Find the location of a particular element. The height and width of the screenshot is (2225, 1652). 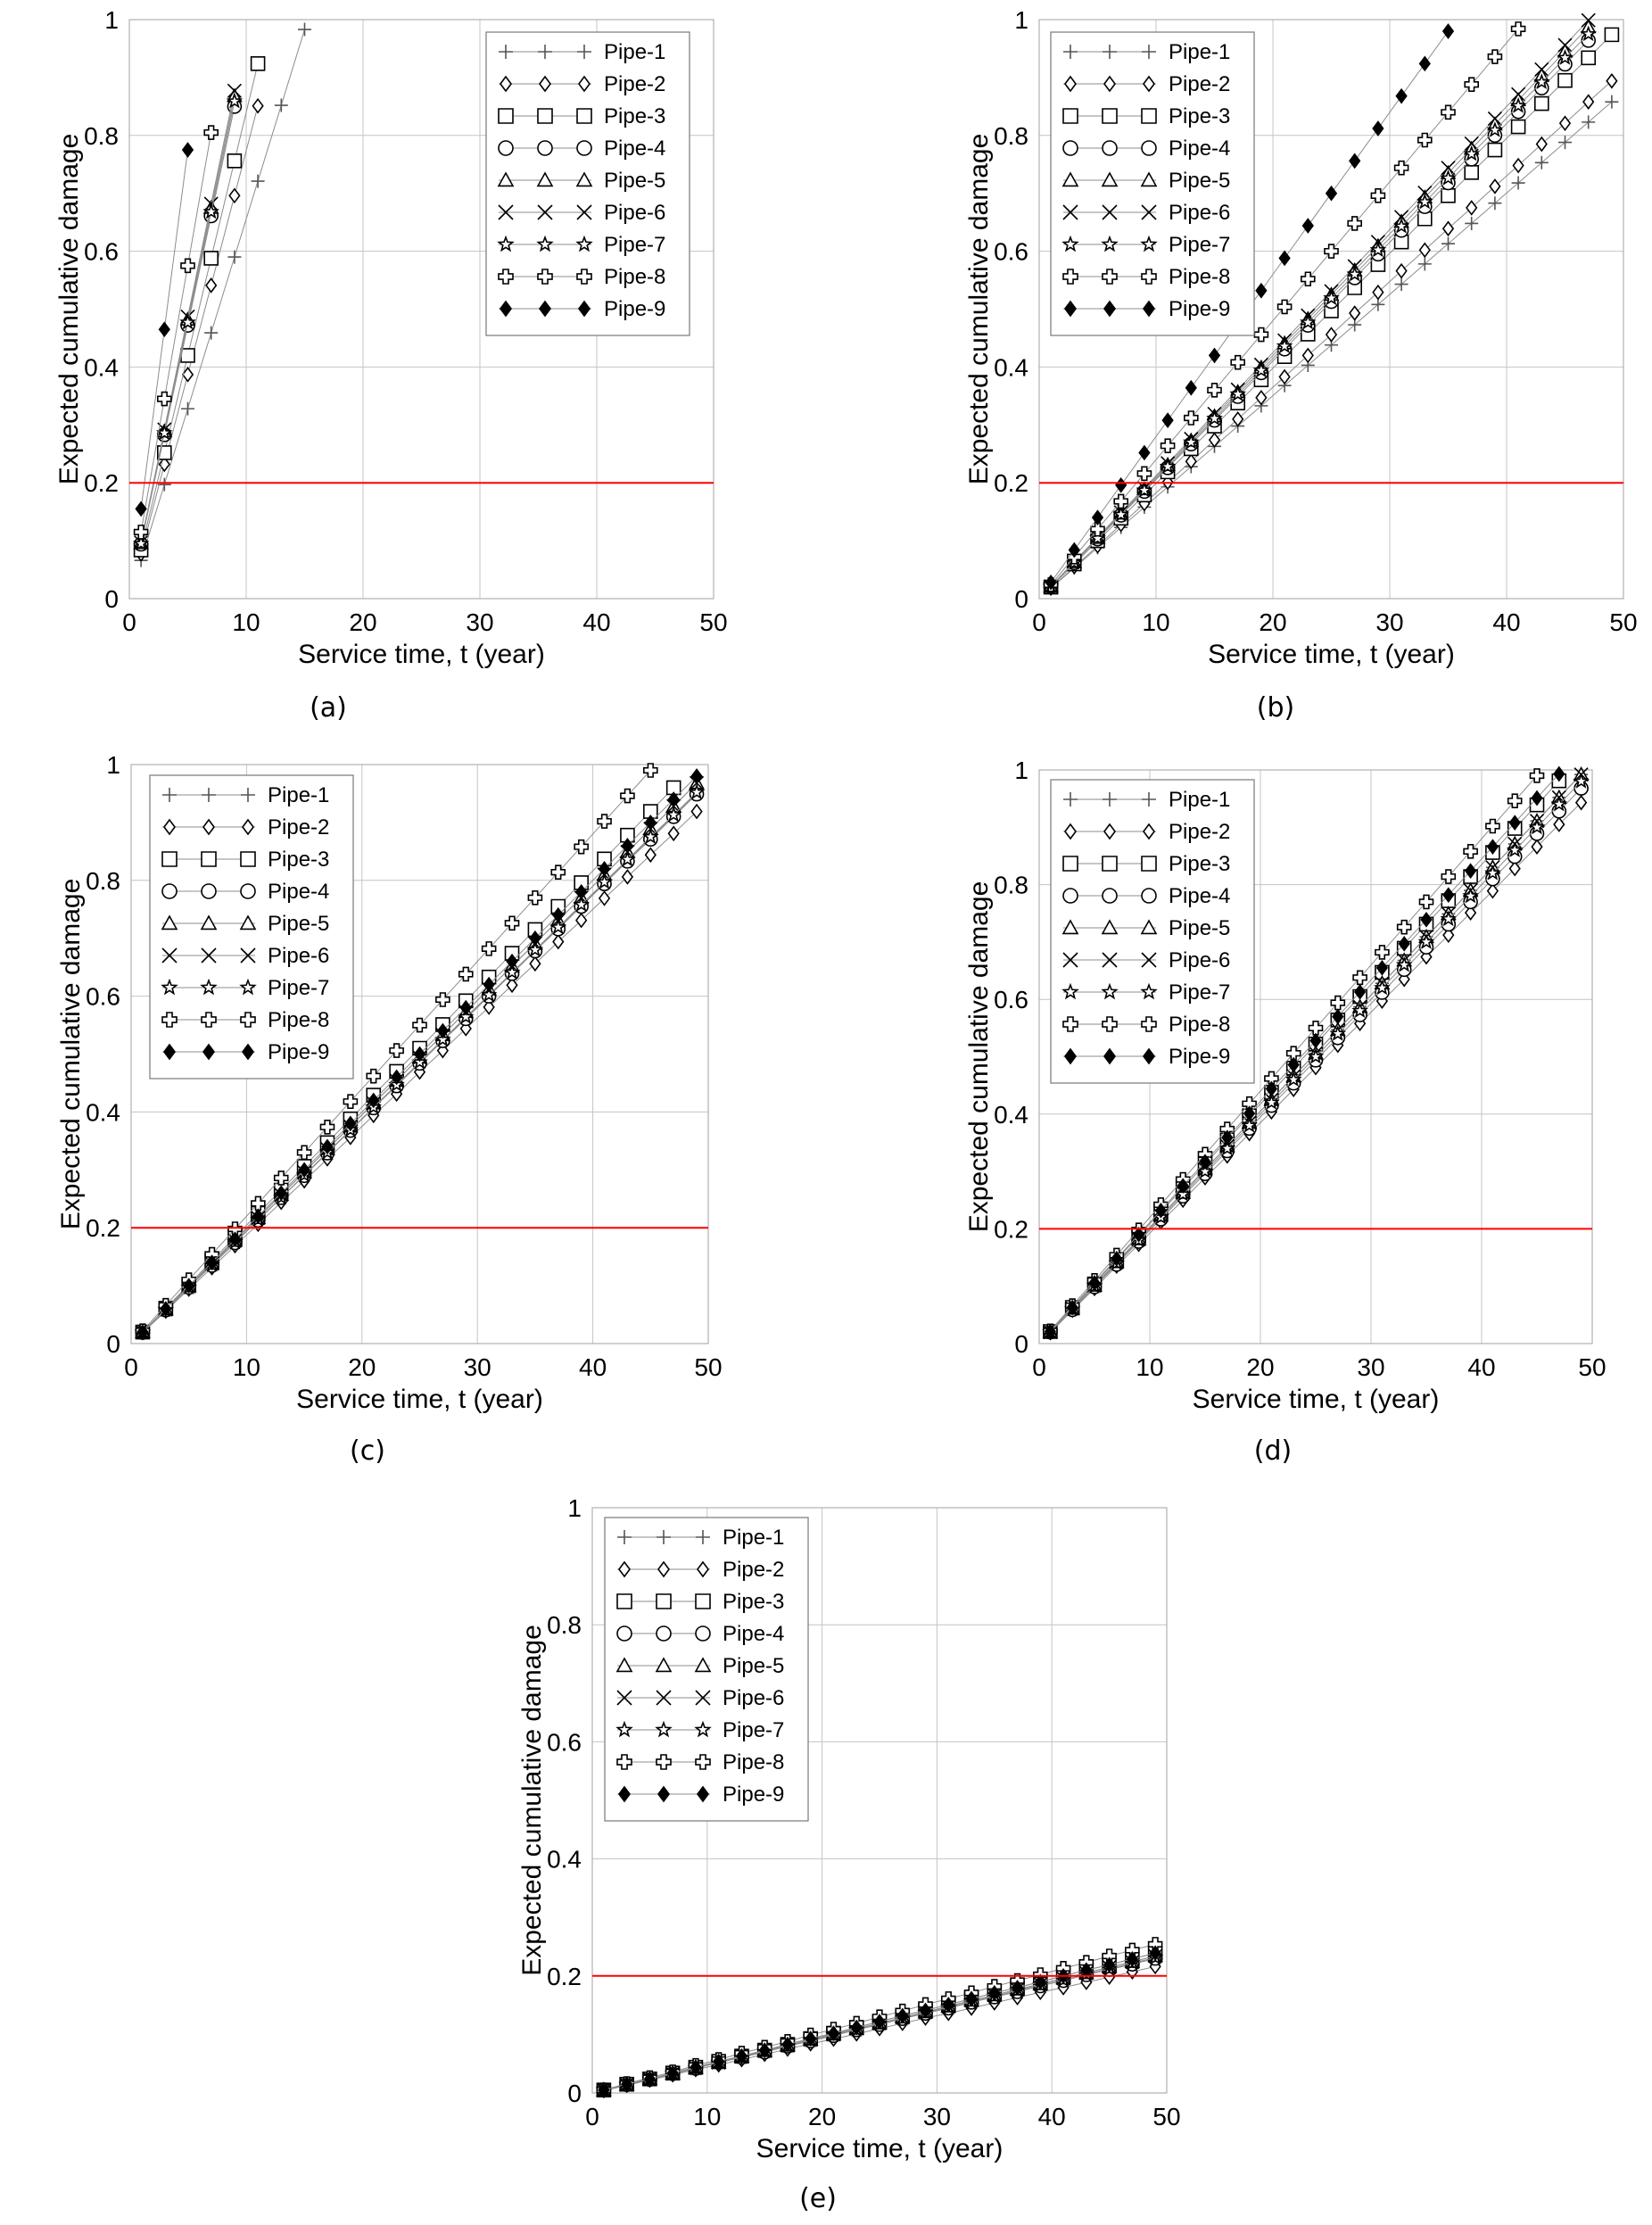

legend-label: Pipe-7 is located at coordinates (1199, 245).